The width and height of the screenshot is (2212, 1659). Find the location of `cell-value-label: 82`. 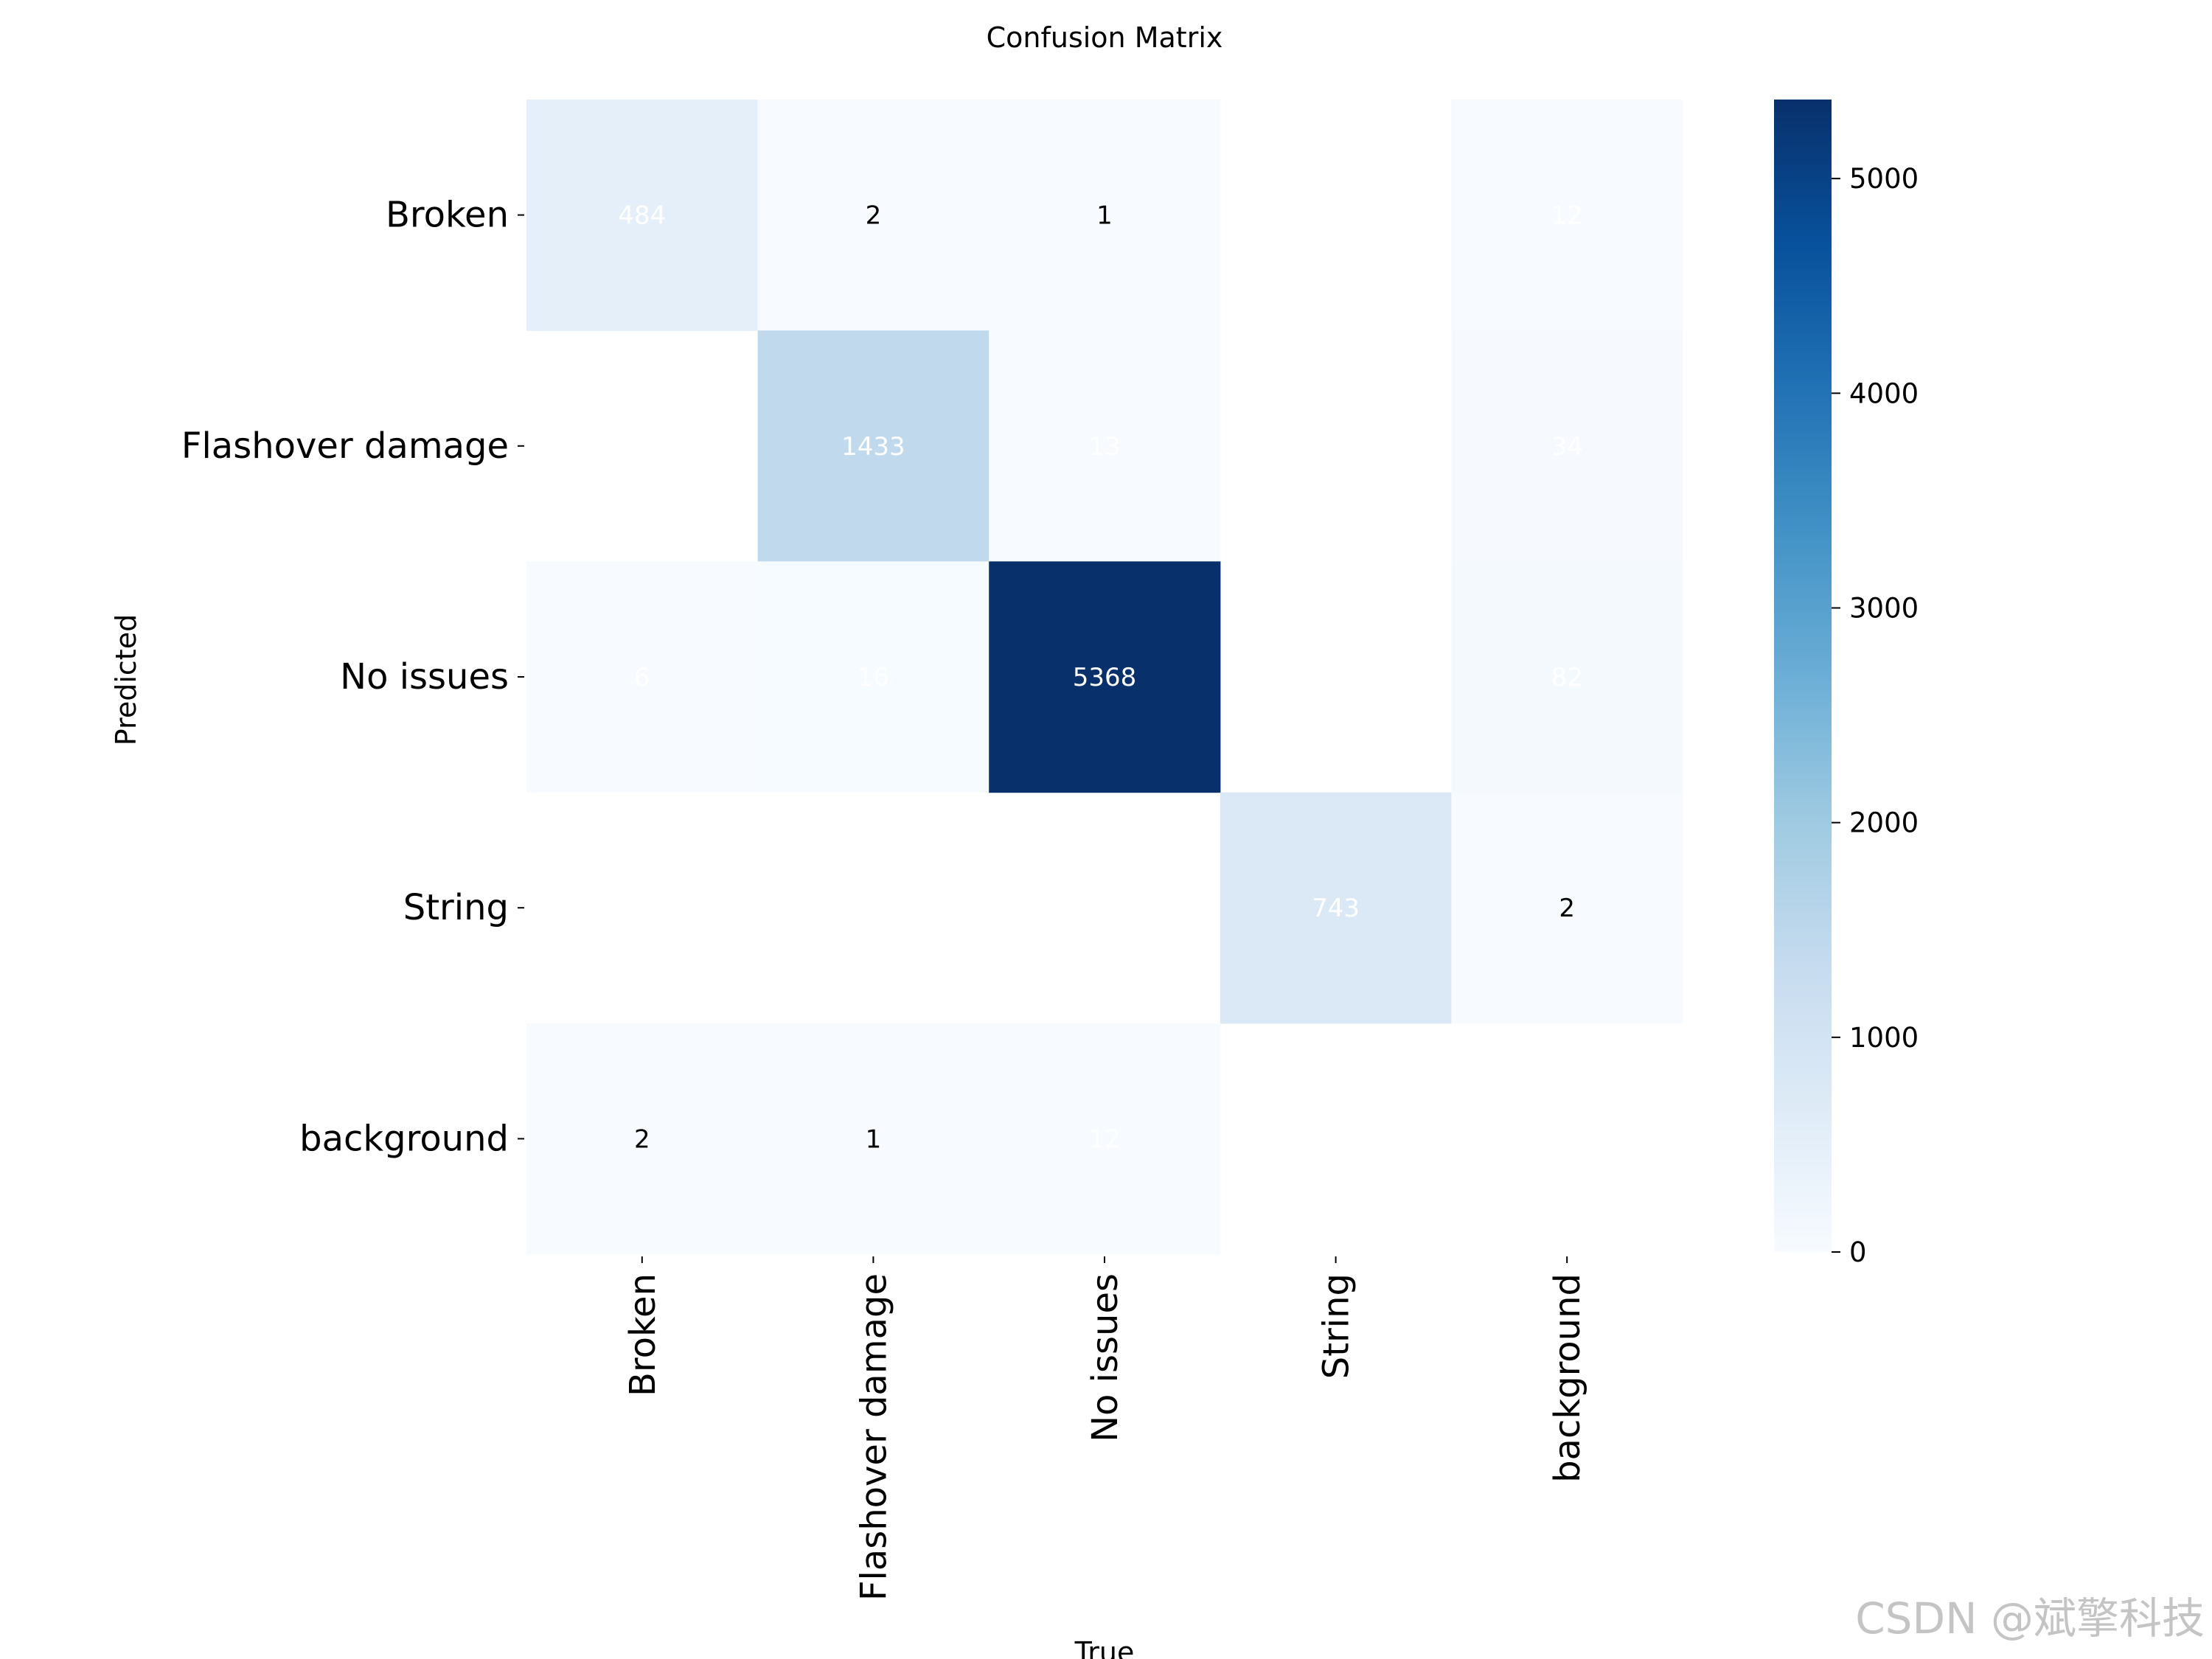

cell-value-label: 82 is located at coordinates (1567, 677).